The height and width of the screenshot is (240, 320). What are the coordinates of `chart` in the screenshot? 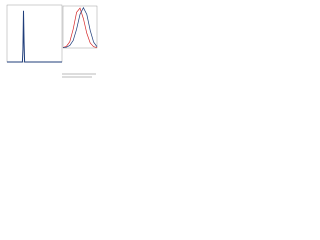 It's located at (52, 41).